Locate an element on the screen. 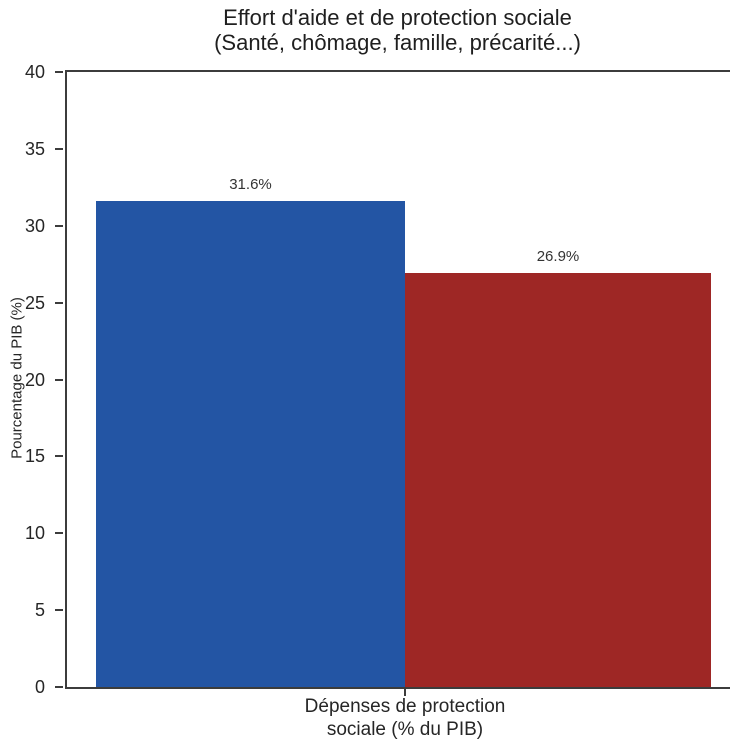  y-tick-label: 25 is located at coordinates (34, 302).